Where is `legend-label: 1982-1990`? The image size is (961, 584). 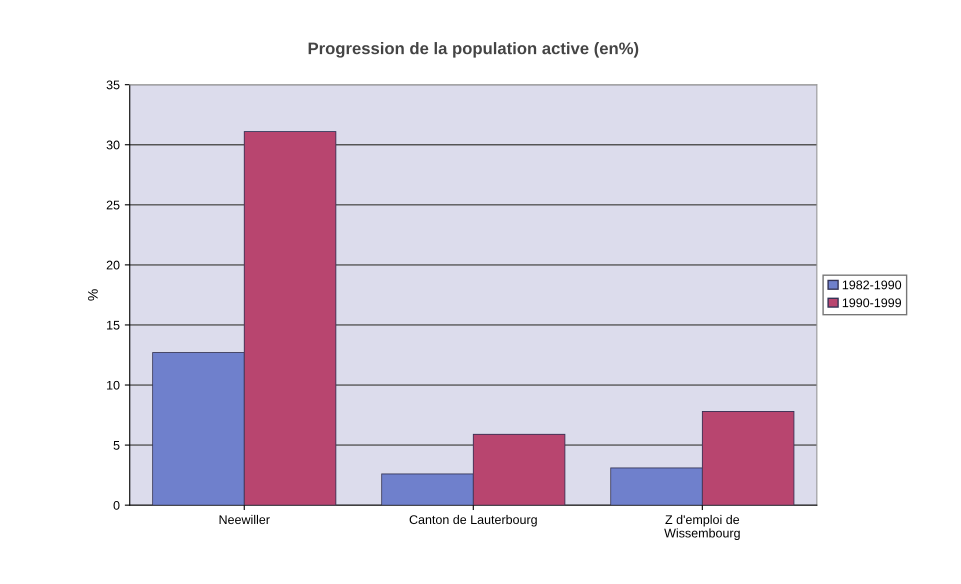 legend-label: 1982-1990 is located at coordinates (872, 285).